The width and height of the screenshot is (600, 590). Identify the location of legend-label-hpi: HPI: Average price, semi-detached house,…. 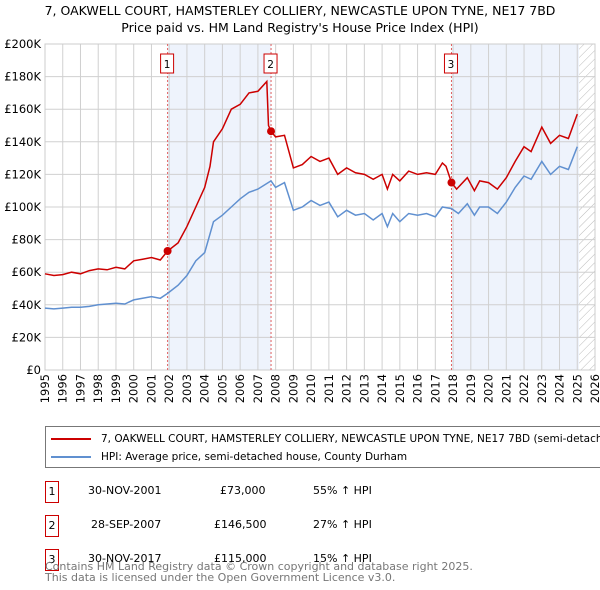
(254, 457).